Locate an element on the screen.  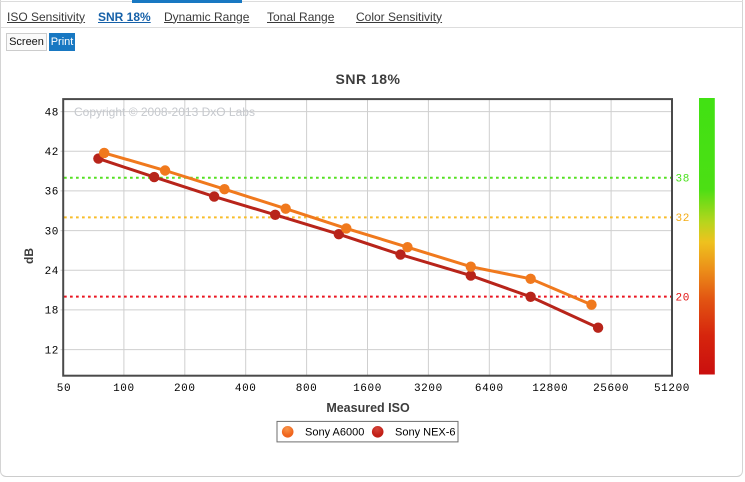
svg-text: 25600 is located at coordinates (611, 389).